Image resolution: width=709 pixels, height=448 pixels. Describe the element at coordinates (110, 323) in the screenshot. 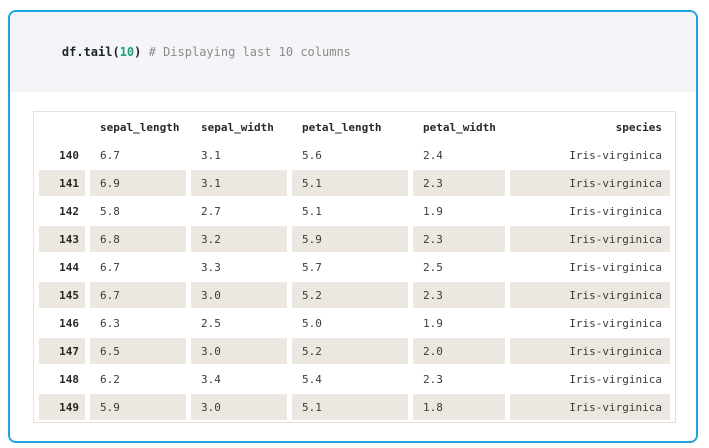

I see `data-cell: 6.3` at that location.